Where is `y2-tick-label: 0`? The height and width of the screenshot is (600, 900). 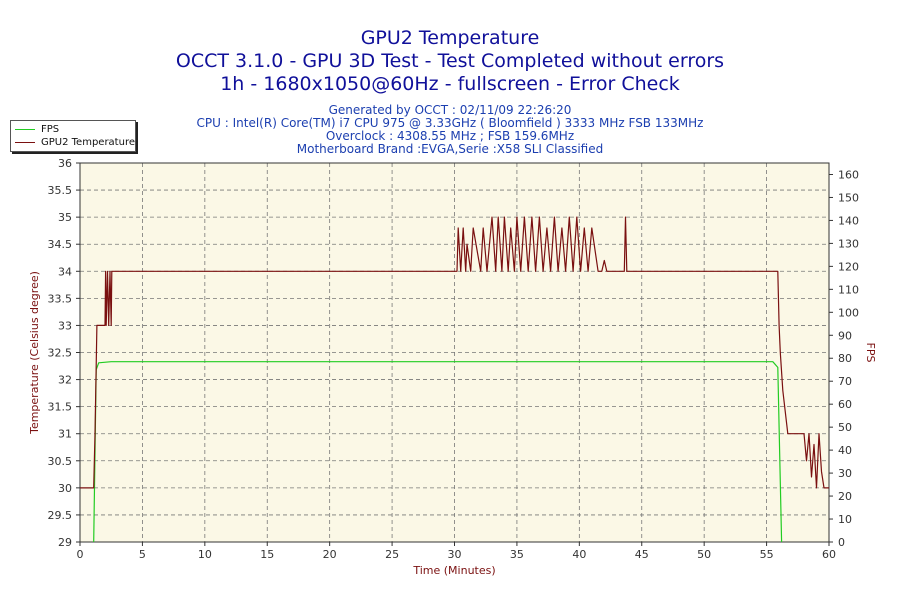 y2-tick-label: 0 is located at coordinates (841, 542).